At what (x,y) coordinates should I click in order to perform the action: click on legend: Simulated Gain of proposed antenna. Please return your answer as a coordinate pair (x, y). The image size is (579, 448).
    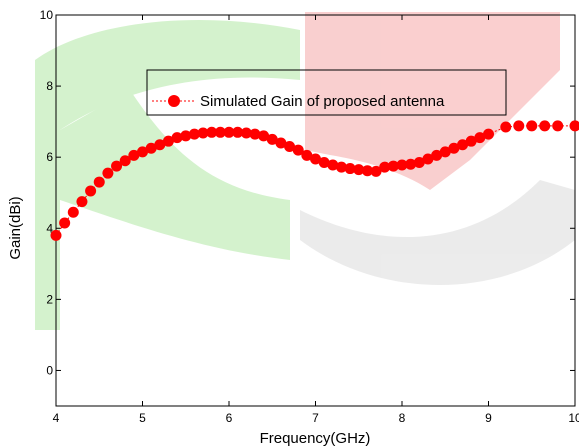
    Looking at the image, I should click on (326, 92).